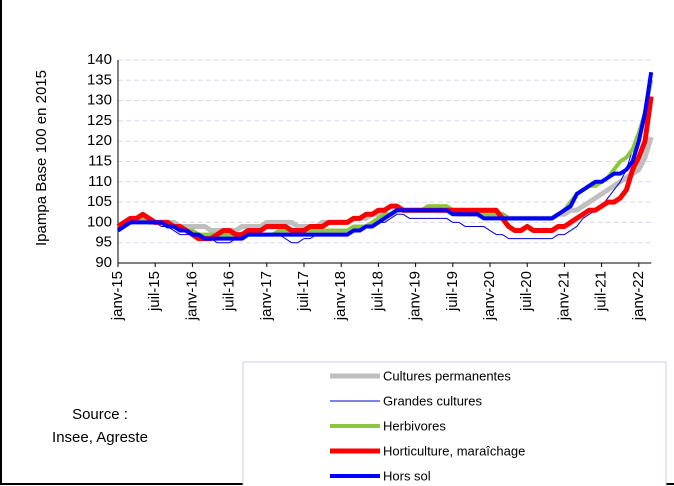 The height and width of the screenshot is (486, 674). I want to click on x-tick-label: janv-22, so click(638, 296).